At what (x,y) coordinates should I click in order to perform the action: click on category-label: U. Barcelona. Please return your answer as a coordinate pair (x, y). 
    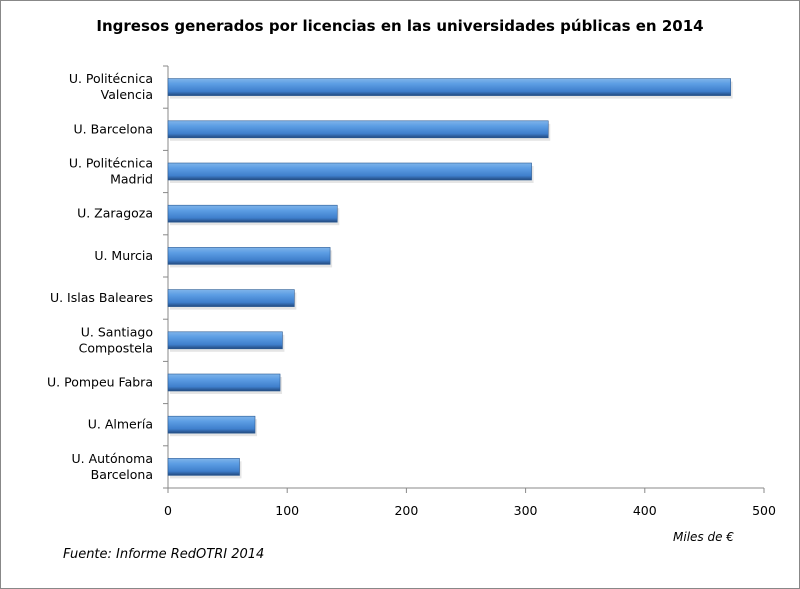
    Looking at the image, I should click on (113, 128).